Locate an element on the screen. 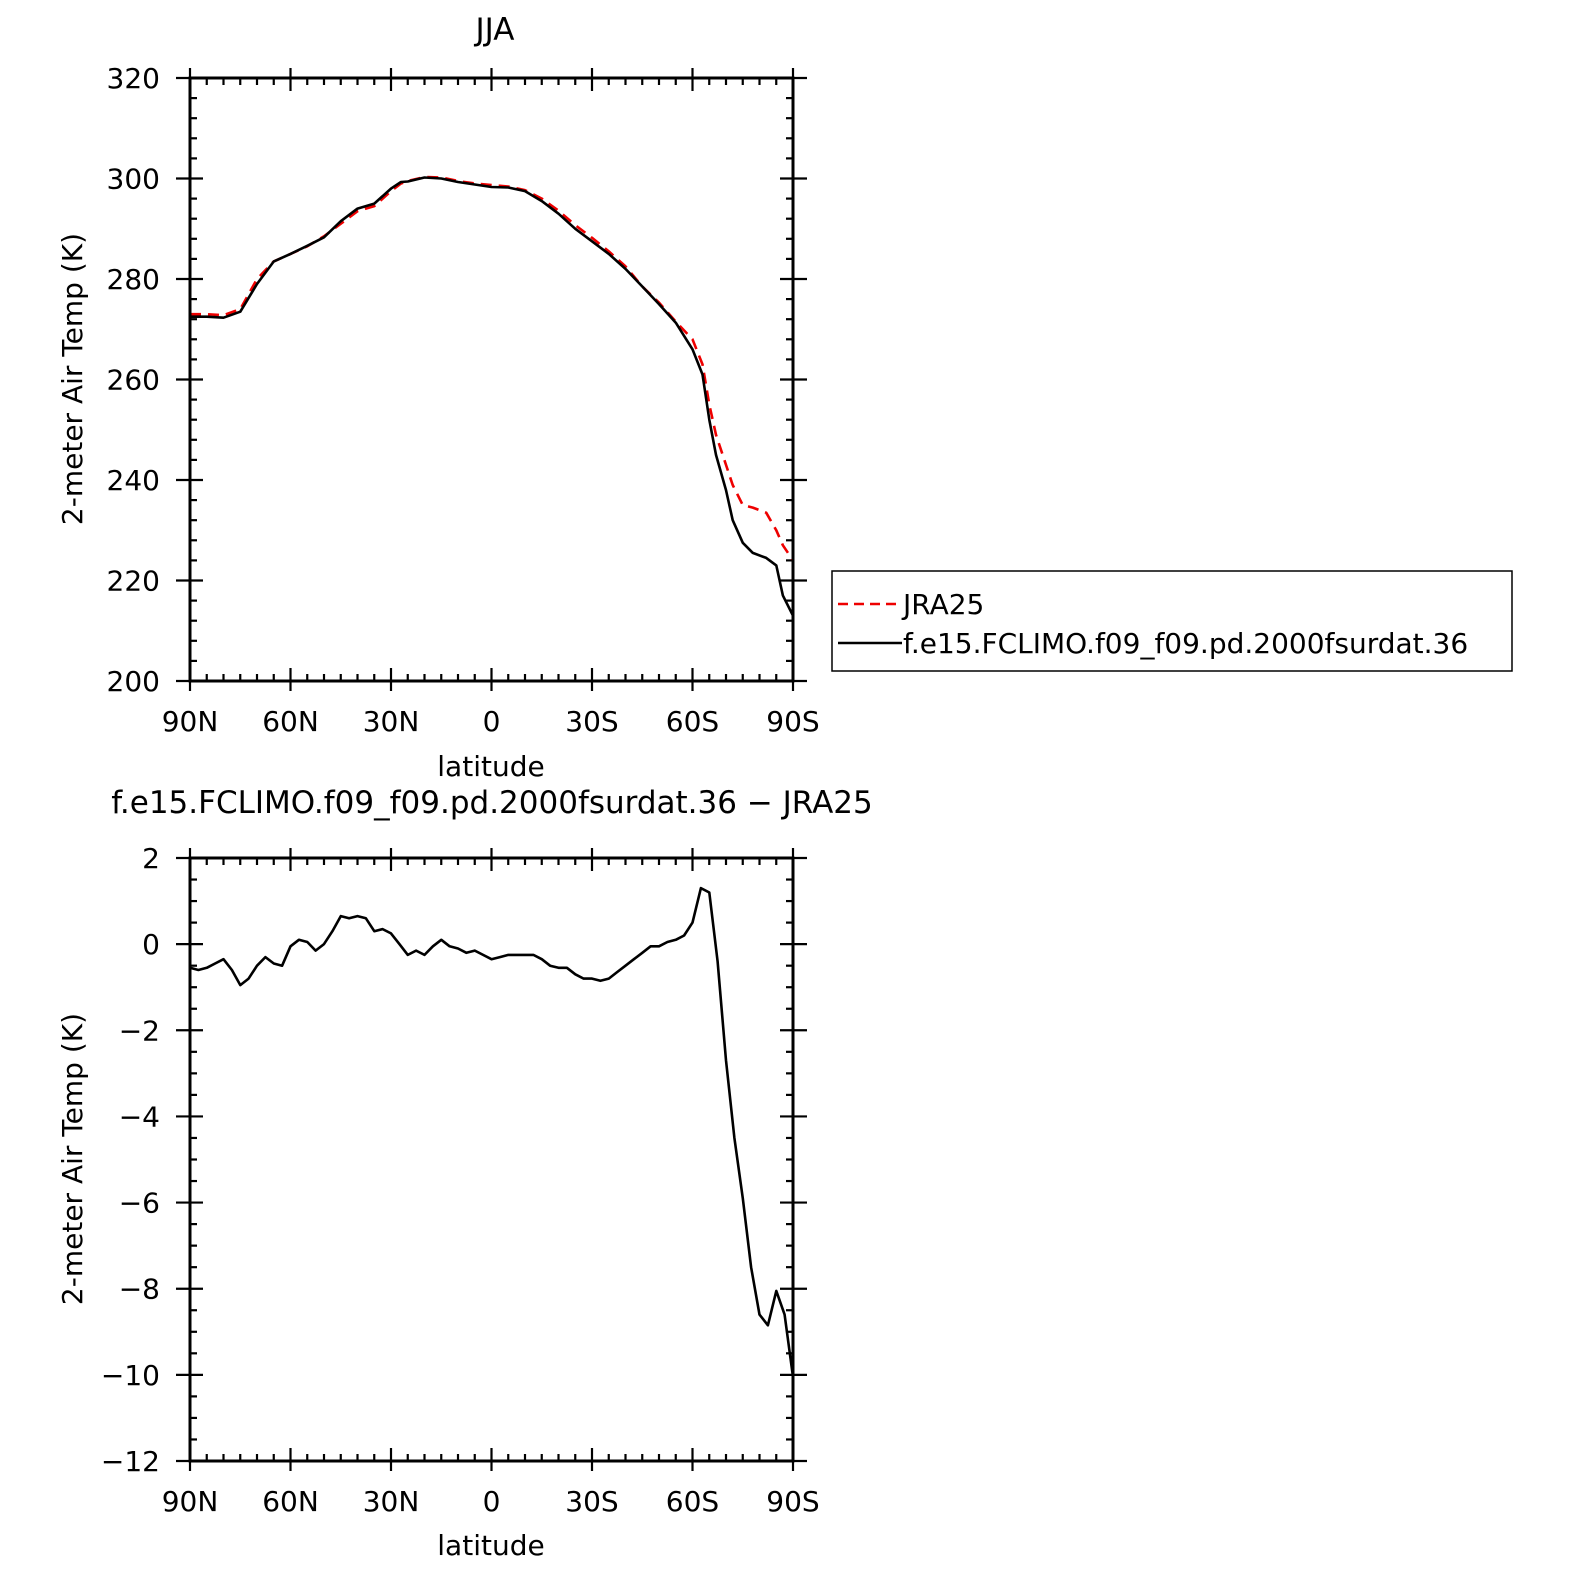  difference-y-tick-label: −2 is located at coordinates (139, 1030).